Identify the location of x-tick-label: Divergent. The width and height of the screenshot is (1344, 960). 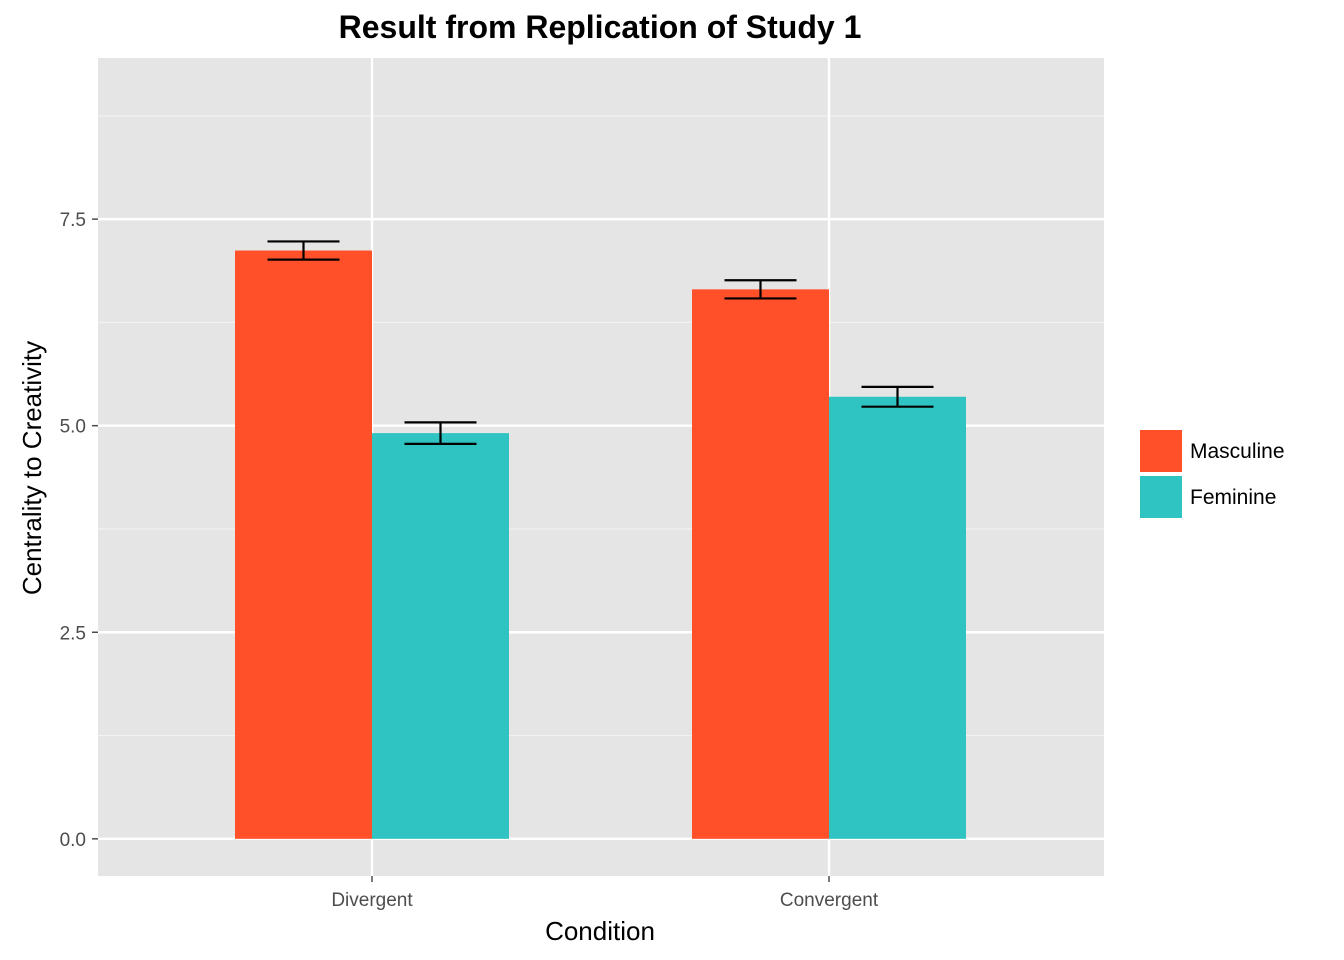
(372, 900).